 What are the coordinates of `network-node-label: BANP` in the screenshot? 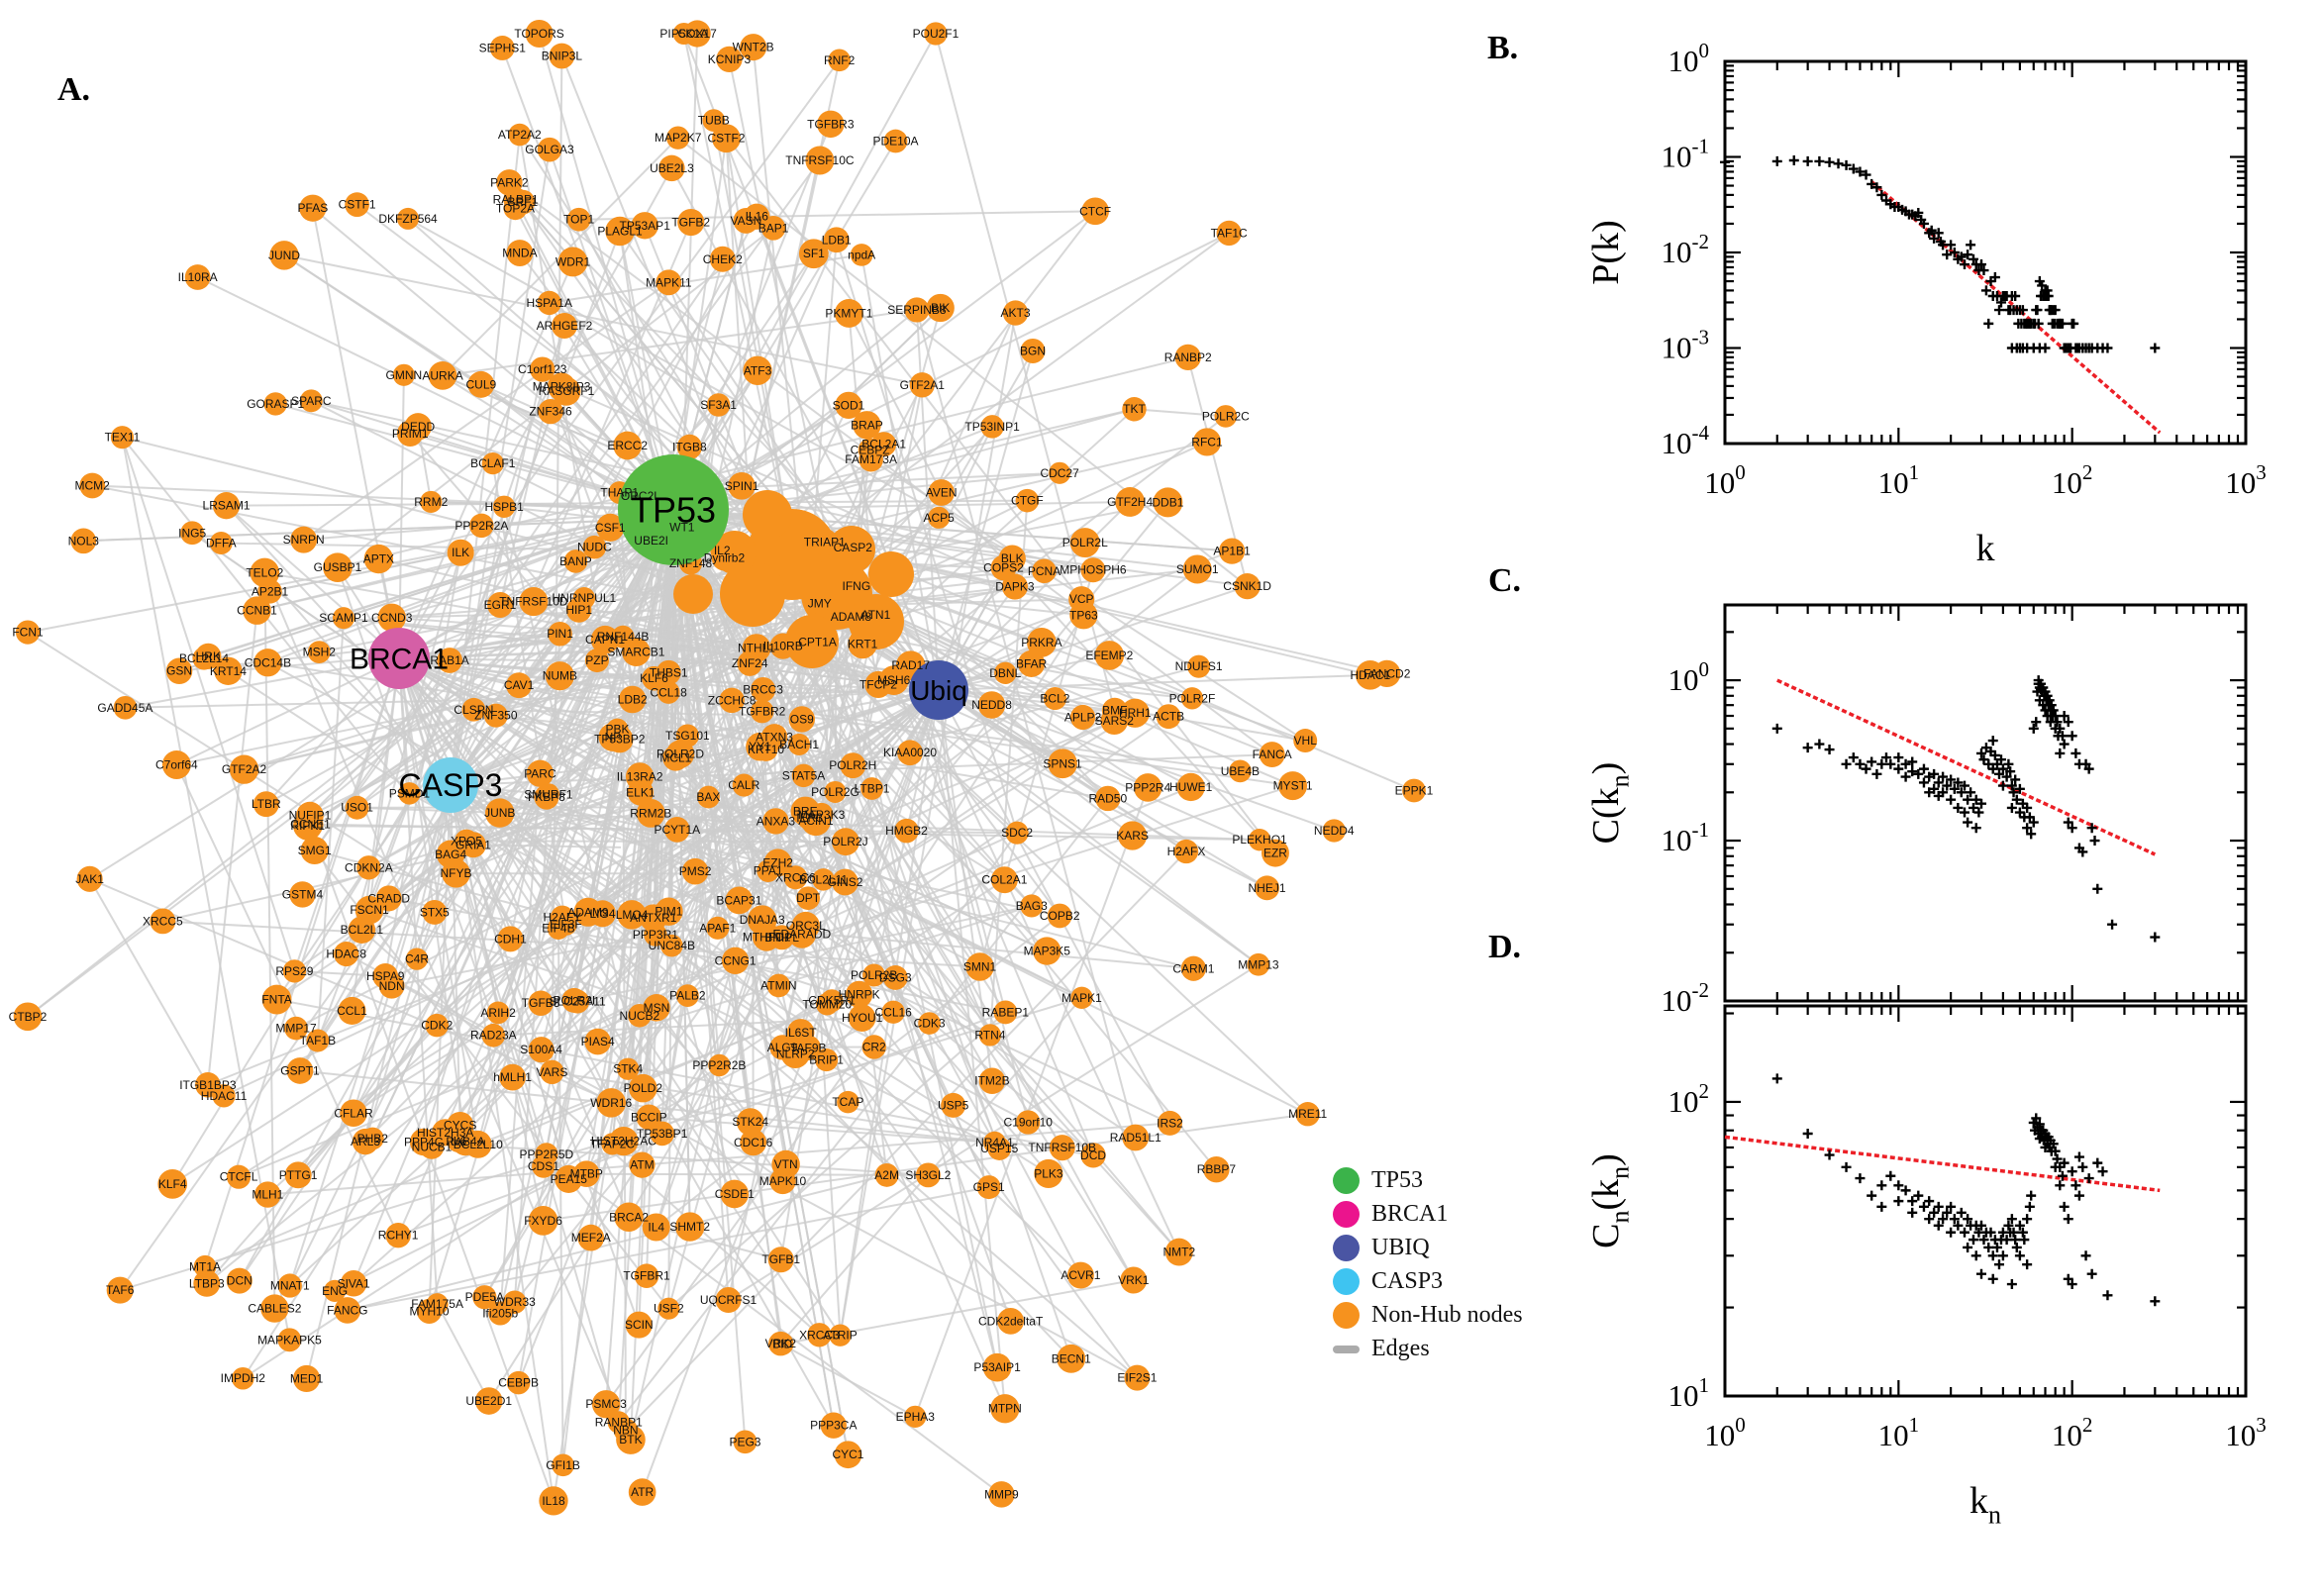 It's located at (575, 561).